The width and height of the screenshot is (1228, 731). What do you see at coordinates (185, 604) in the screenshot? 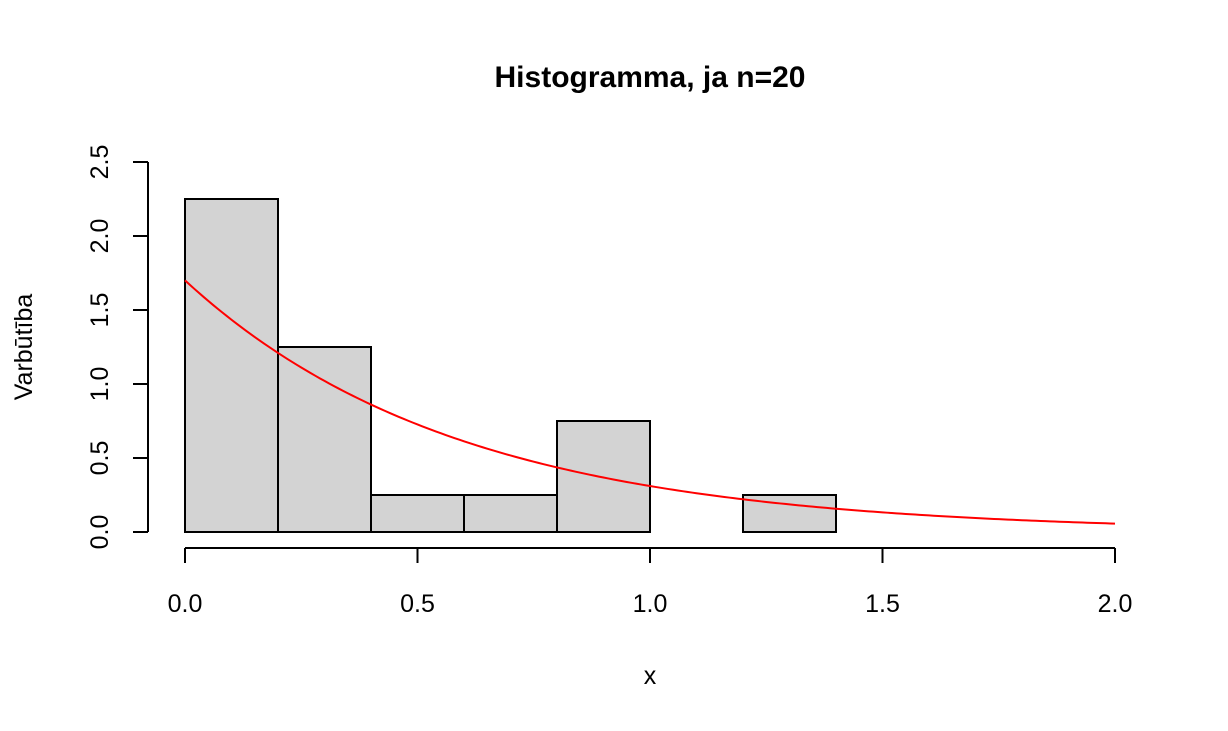
I see `x-tick-label-0: 0.0` at bounding box center [185, 604].